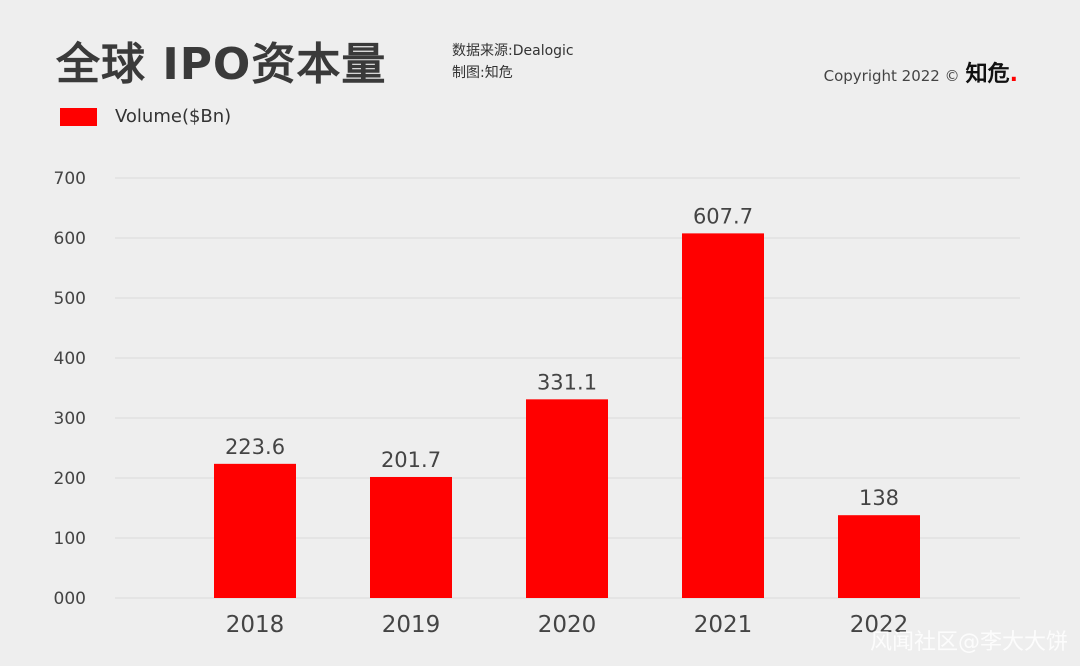  Describe the element at coordinates (879, 498) in the screenshot. I see `data-label: 138` at that location.